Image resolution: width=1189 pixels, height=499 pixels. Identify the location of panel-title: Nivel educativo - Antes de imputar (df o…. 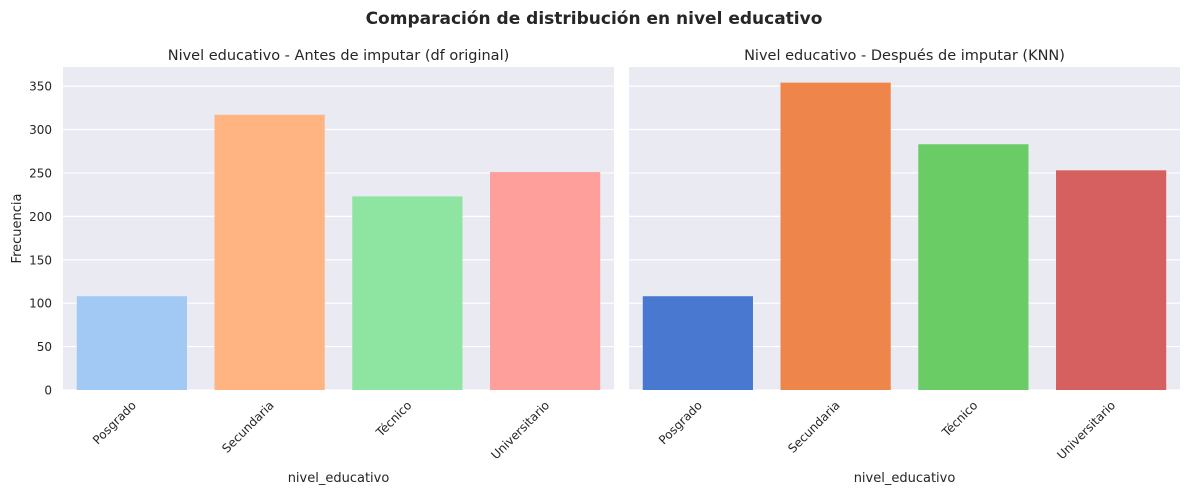
(339, 56).